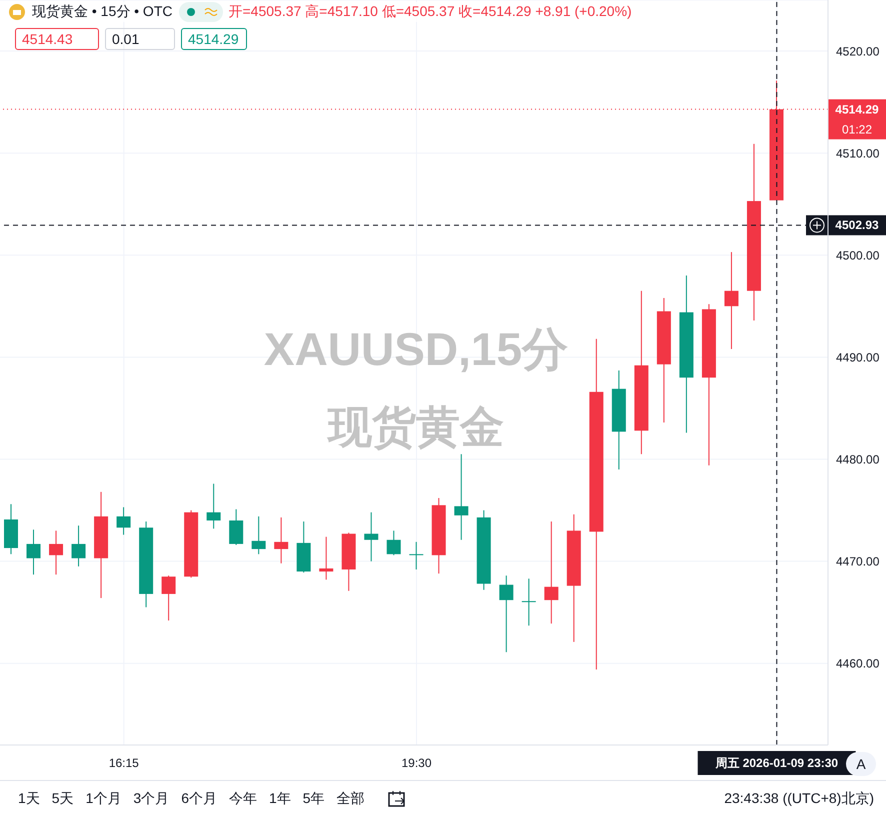 The height and width of the screenshot is (815, 886). What do you see at coordinates (858, 255) in the screenshot?
I see `y-tick-label: 4500.00` at bounding box center [858, 255].